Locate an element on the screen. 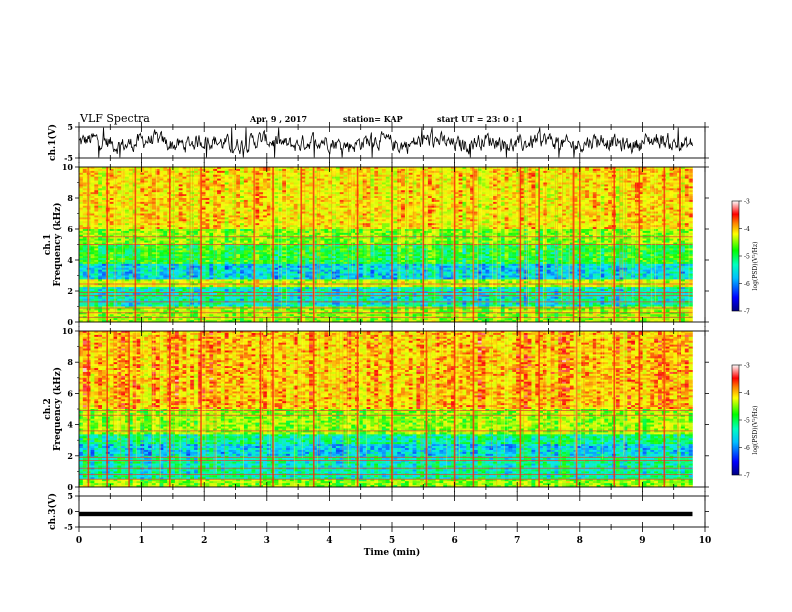 Image resolution: width=792 pixels, height=612 pixels. y-axis-label: ch.1(V) is located at coordinates (52, 142).